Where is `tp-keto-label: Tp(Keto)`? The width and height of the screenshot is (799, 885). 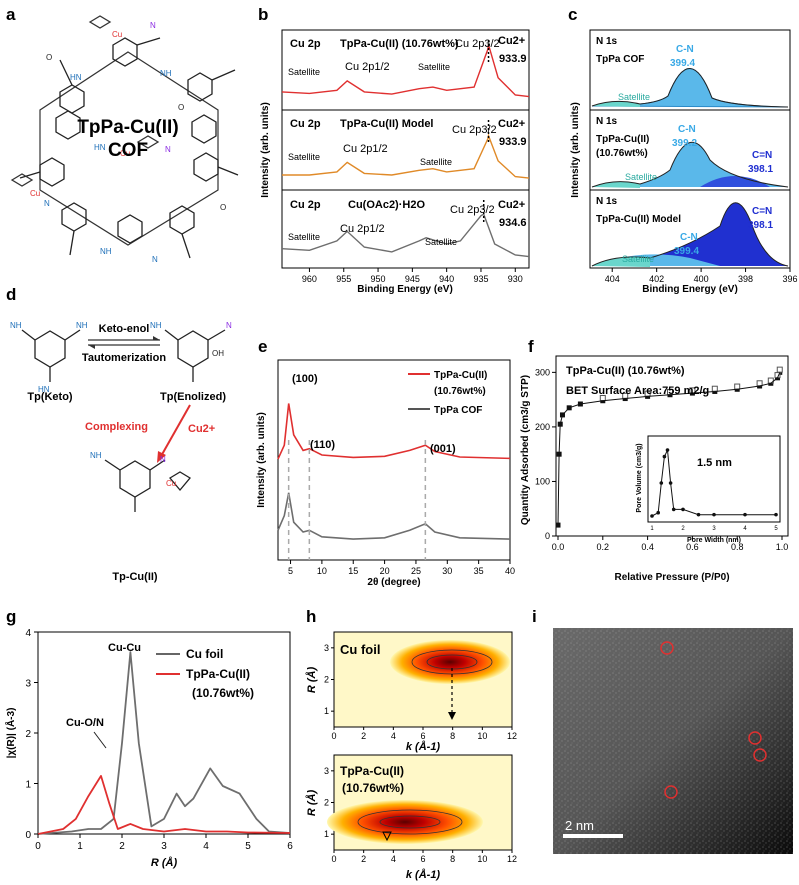 tp-keto-label: Tp(Keto) is located at coordinates (50, 397).